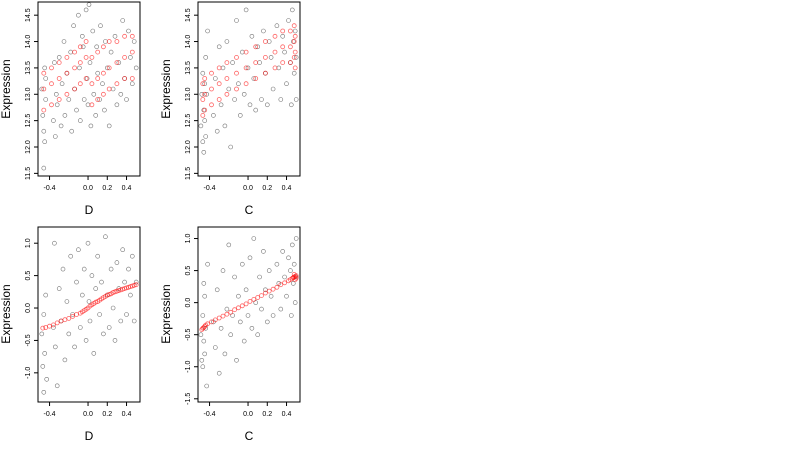 The width and height of the screenshot is (800, 450). Describe the element at coordinates (188, 15) in the screenshot. I see `y-tick-label: 14.5` at that location.